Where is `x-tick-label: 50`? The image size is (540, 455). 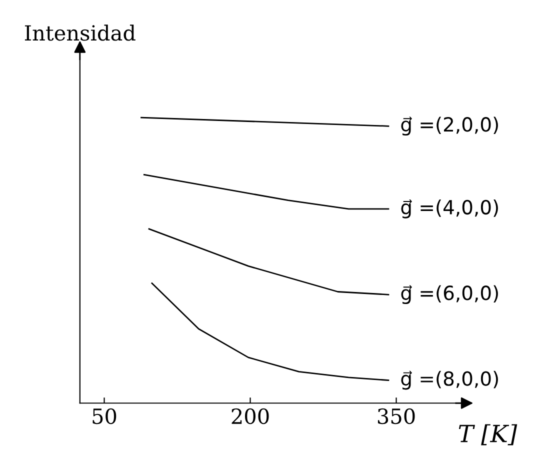
x-tick-label: 50 is located at coordinates (104, 416).